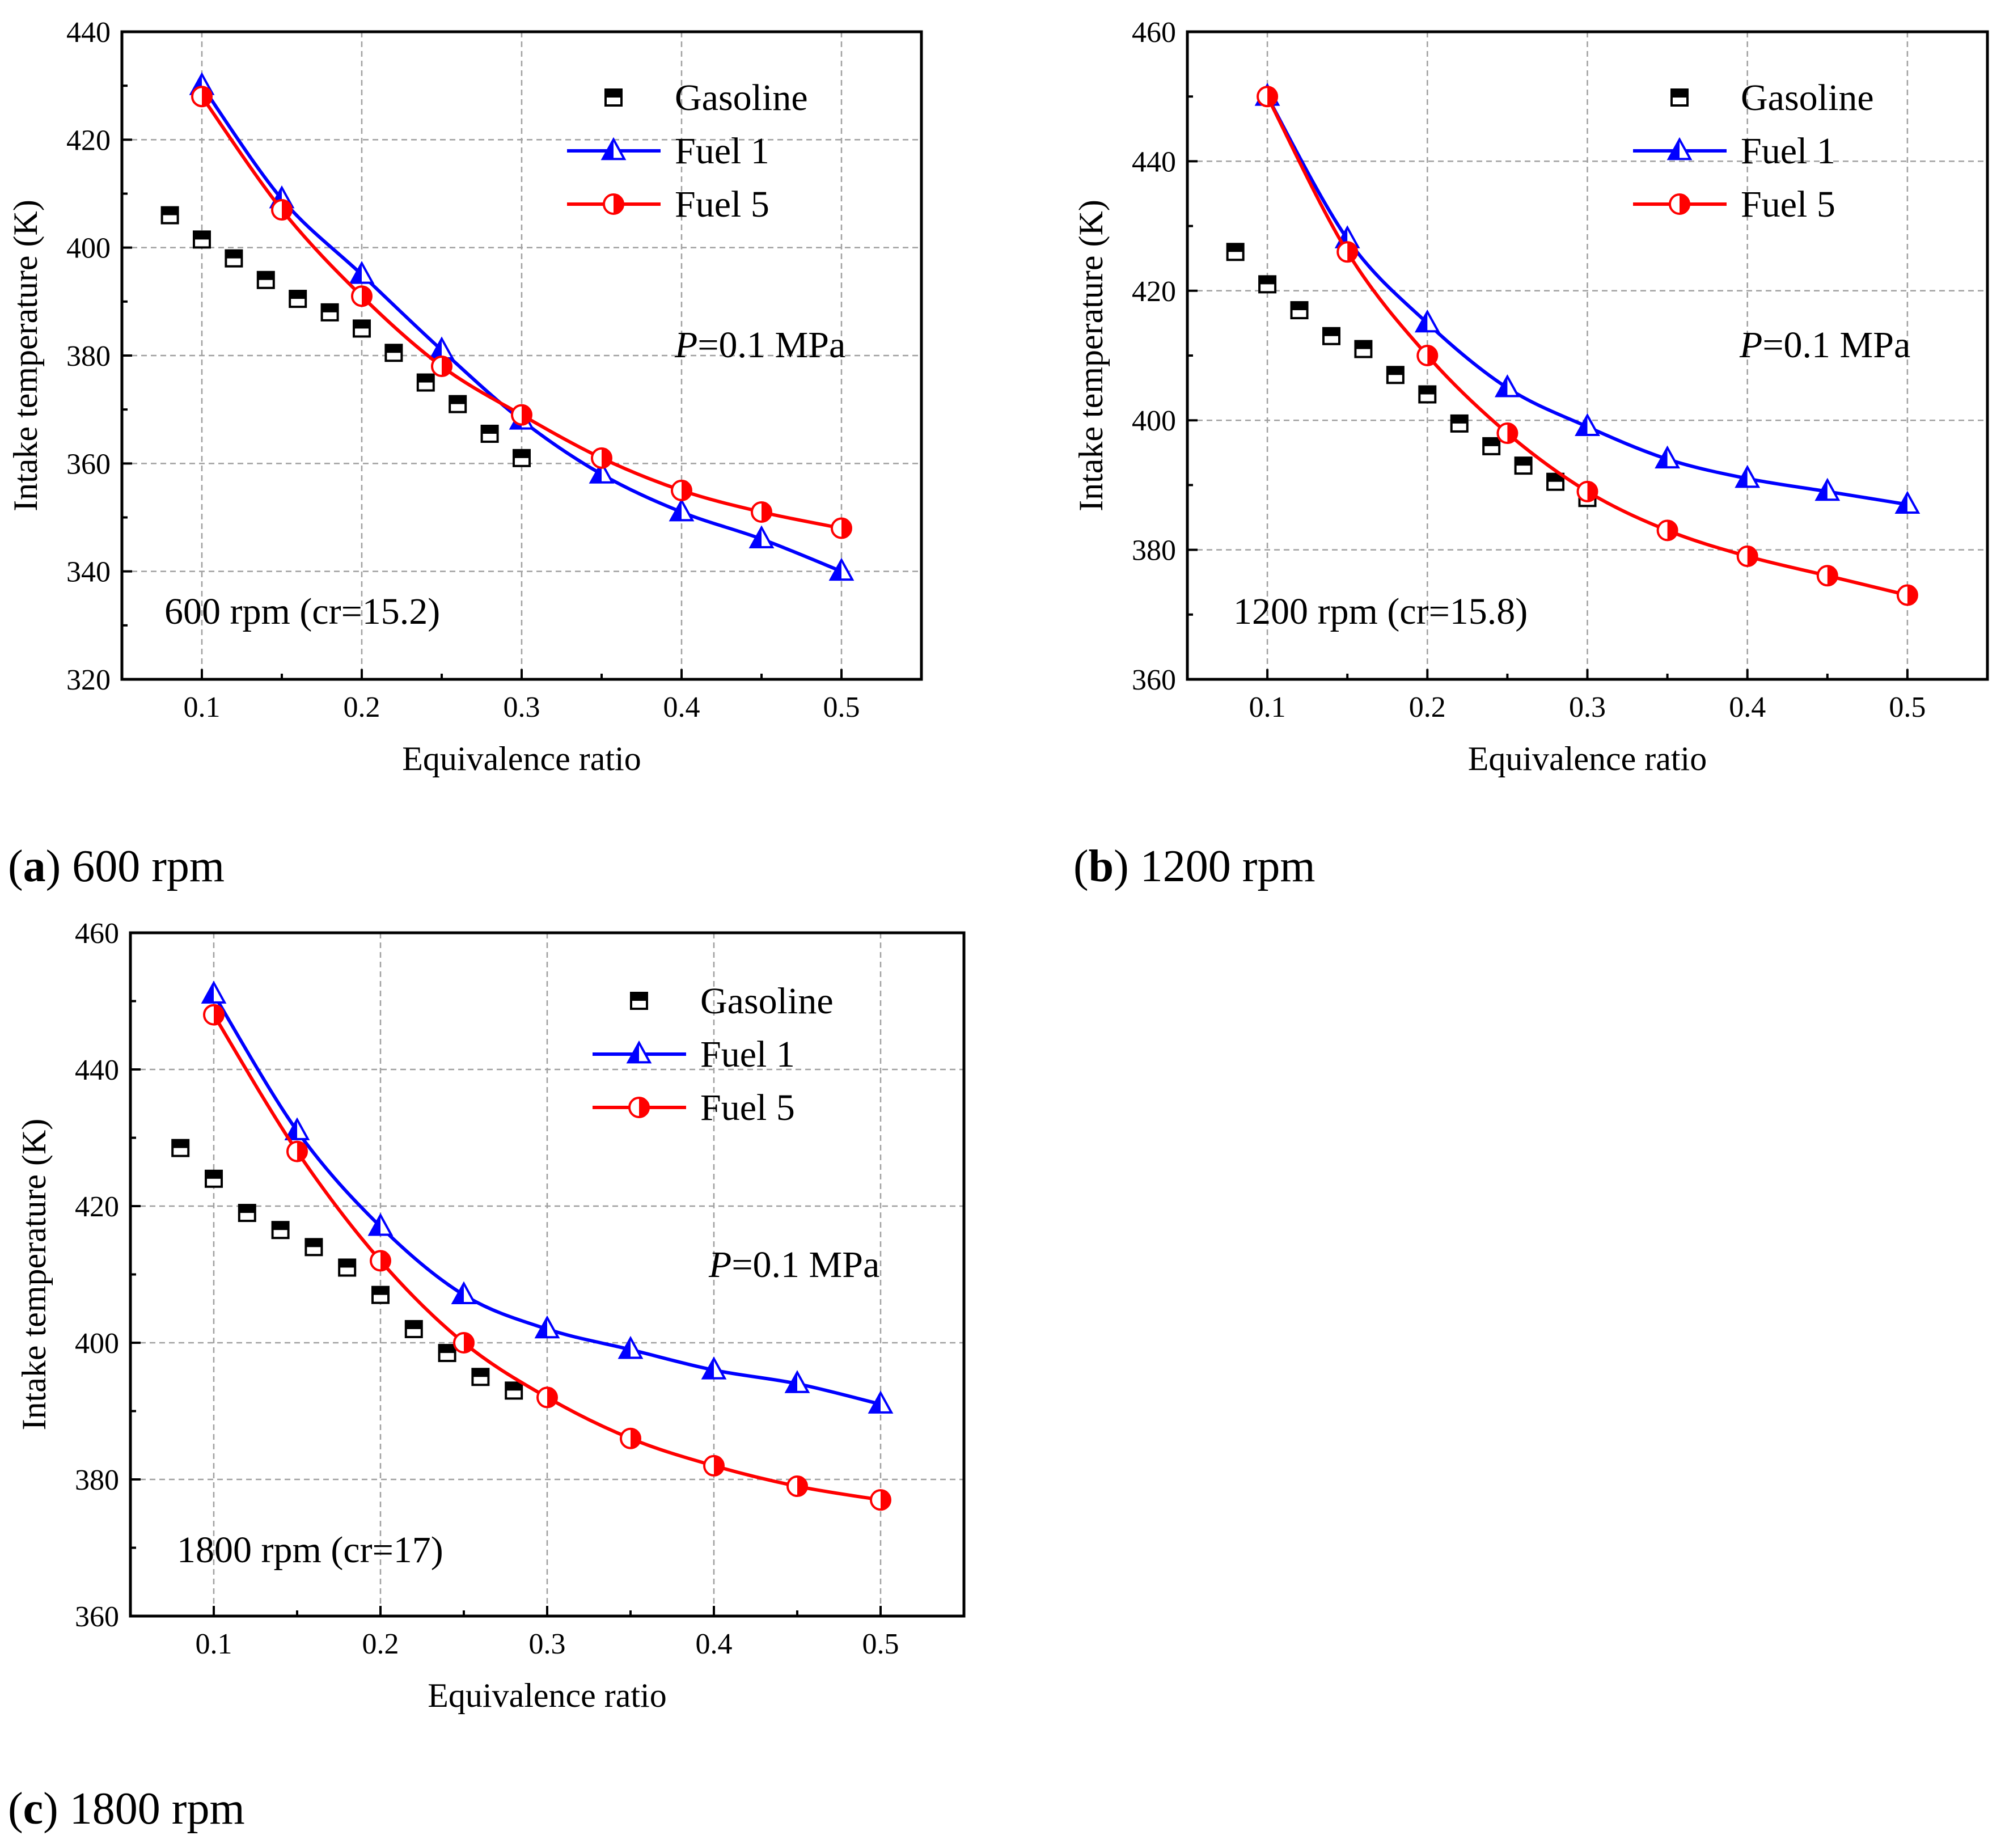 Image resolution: width=2005 pixels, height=1848 pixels. What do you see at coordinates (116, 866) in the screenshot?
I see `caption-a: (a) 600 rpm` at bounding box center [116, 866].